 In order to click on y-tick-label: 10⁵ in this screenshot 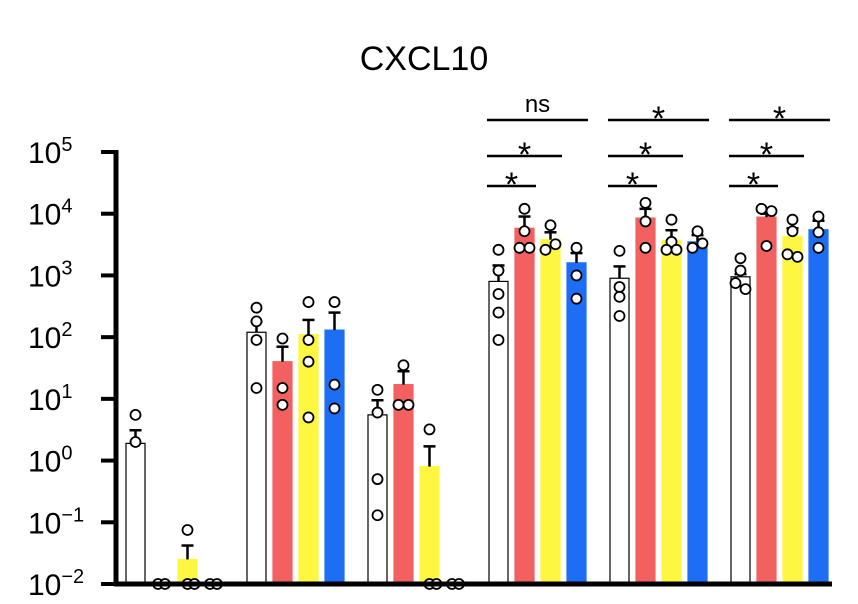, I will do `click(50, 152)`.